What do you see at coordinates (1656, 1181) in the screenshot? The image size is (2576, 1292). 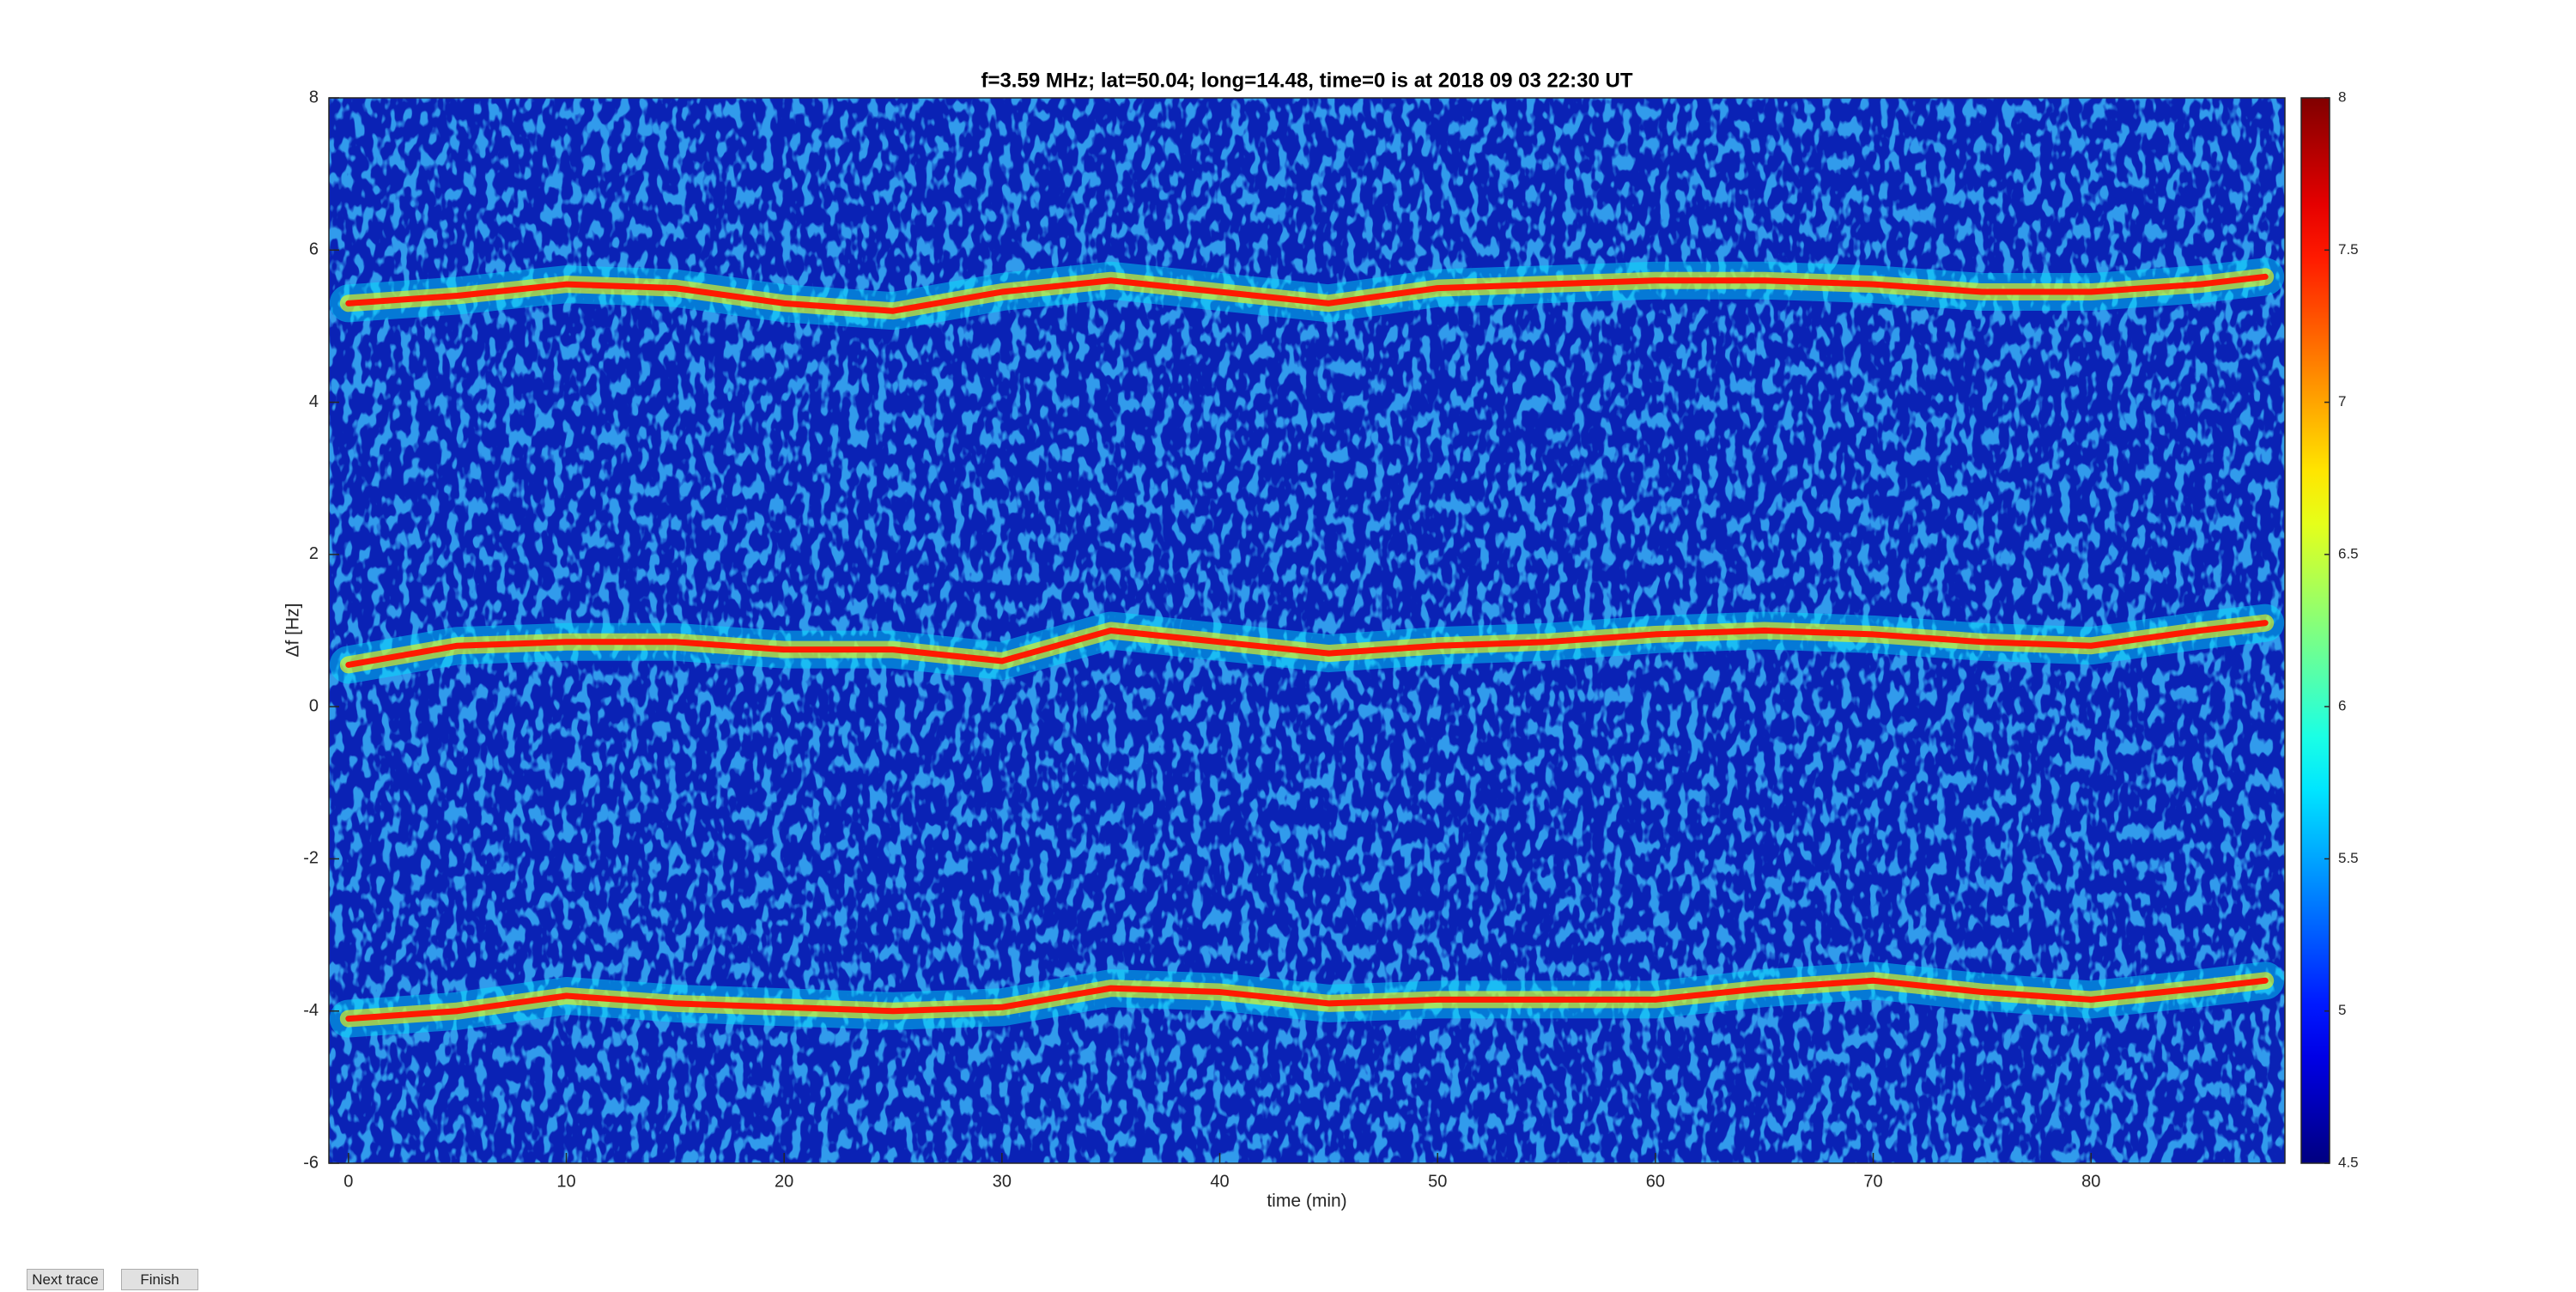 I see `x-tick-label: 60` at bounding box center [1656, 1181].